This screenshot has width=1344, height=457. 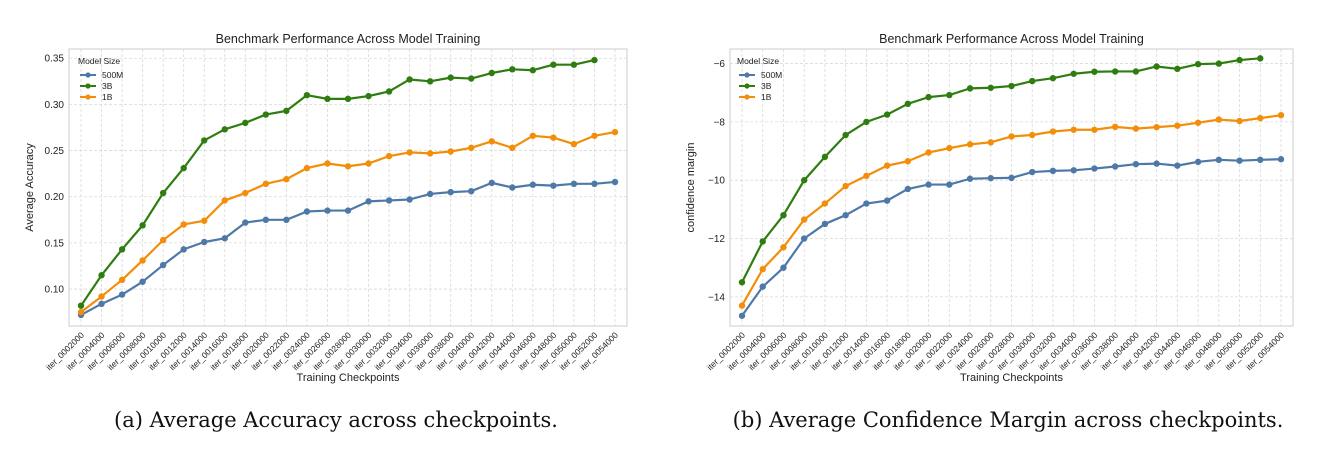 What do you see at coordinates (30, 187) in the screenshot?
I see `y-axis-label: Average Accuracy` at bounding box center [30, 187].